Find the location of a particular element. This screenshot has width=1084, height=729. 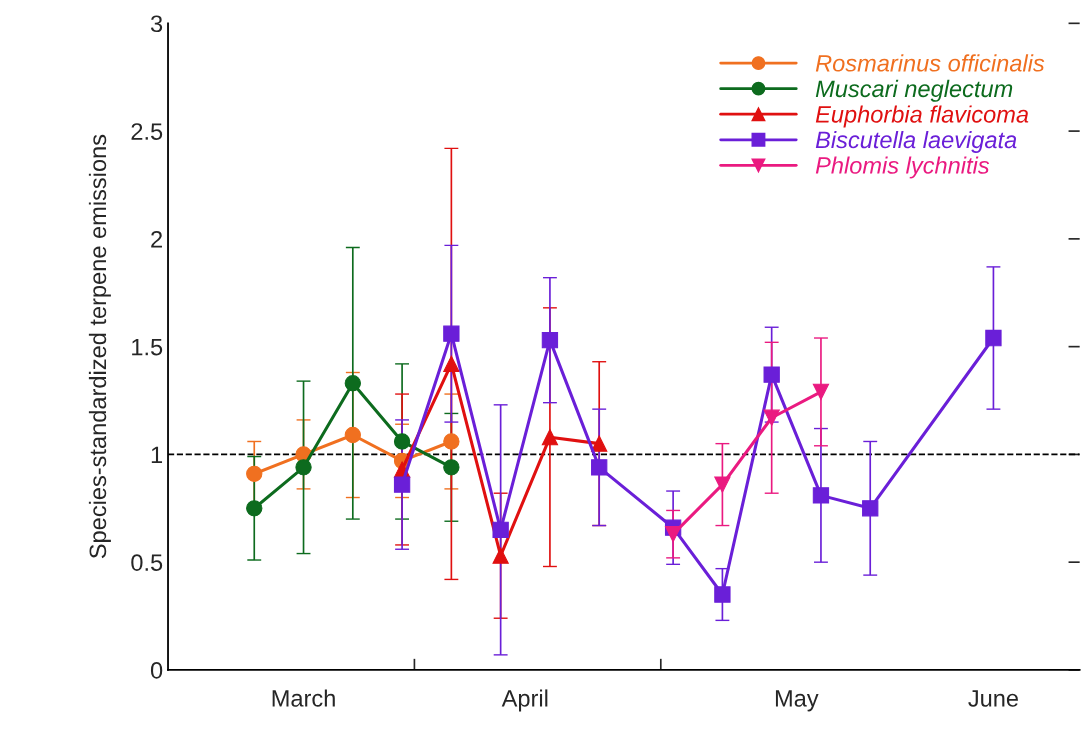

x-tick-label: April is located at coordinates (524, 700).